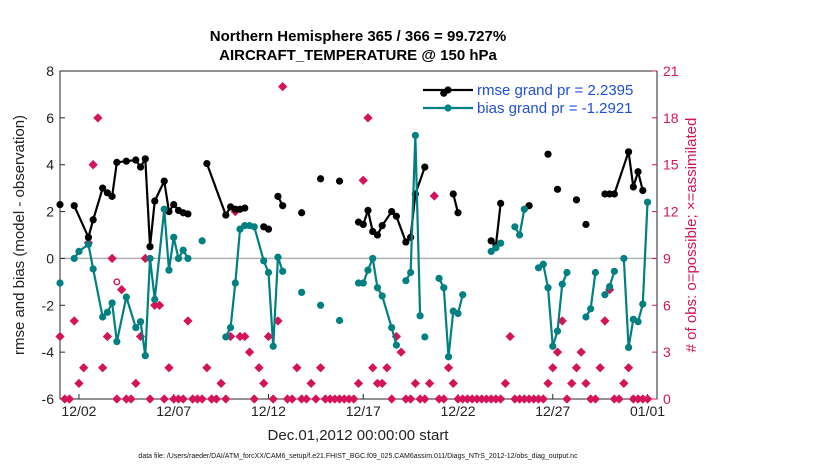 This screenshot has width=830, height=470. I want to click on y-tick-label: 6, so click(50, 118).